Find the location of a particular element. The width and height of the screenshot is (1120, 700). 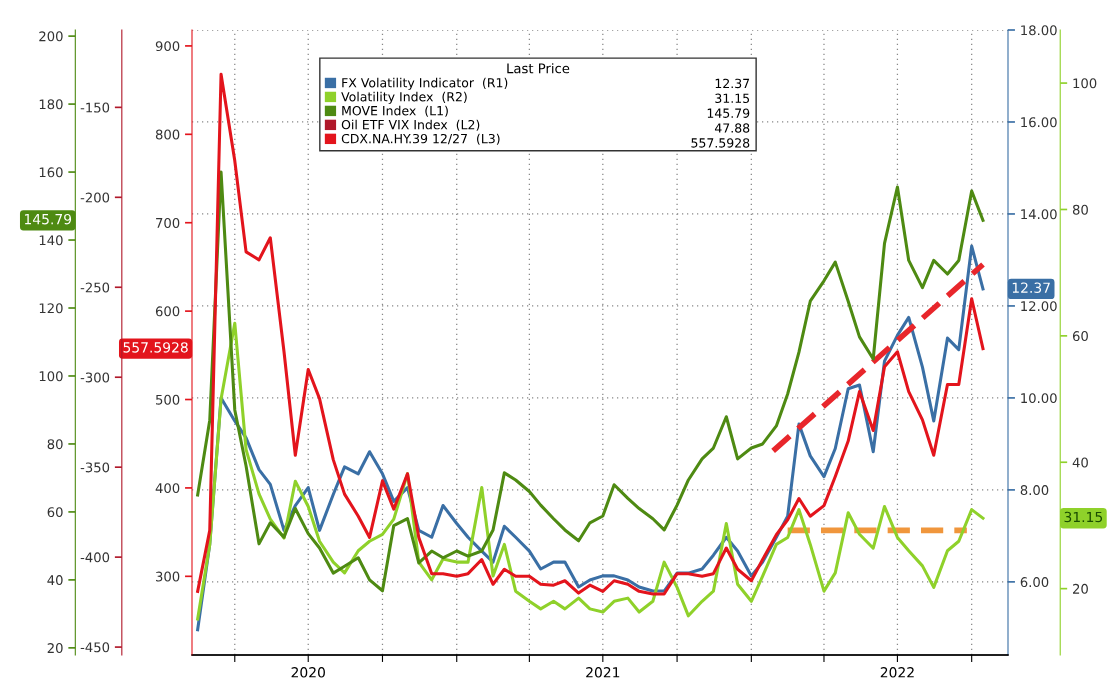

text: 12.37 is located at coordinates (1031, 287).